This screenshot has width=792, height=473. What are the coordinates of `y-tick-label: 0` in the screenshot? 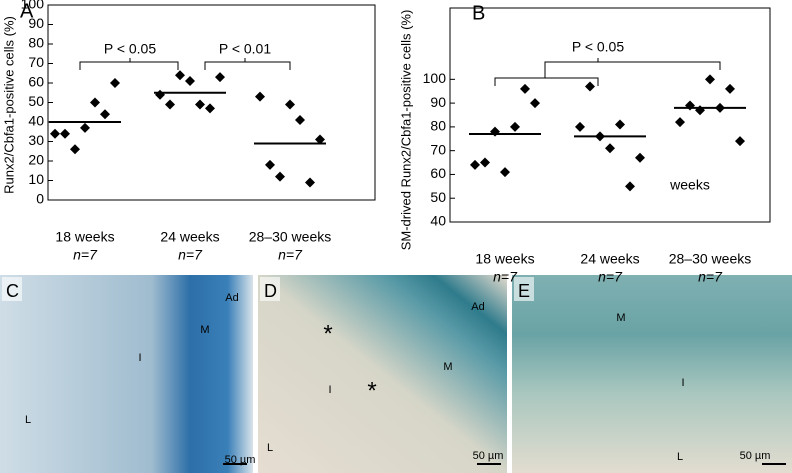 It's located at (40, 199).